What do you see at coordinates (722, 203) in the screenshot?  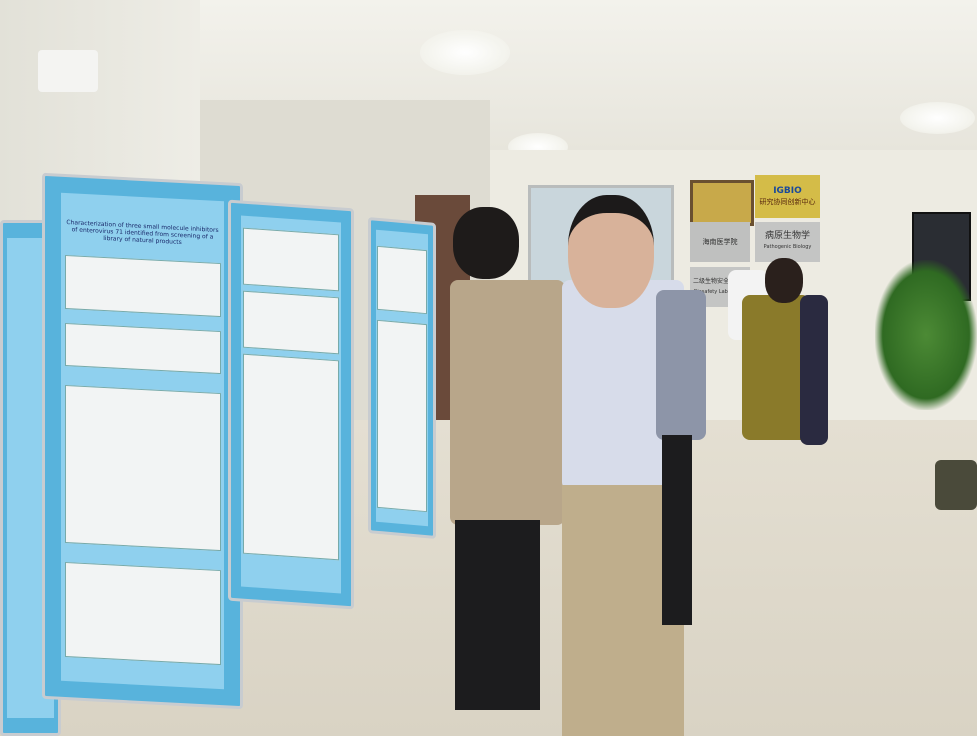 I see `award-plaque` at bounding box center [722, 203].